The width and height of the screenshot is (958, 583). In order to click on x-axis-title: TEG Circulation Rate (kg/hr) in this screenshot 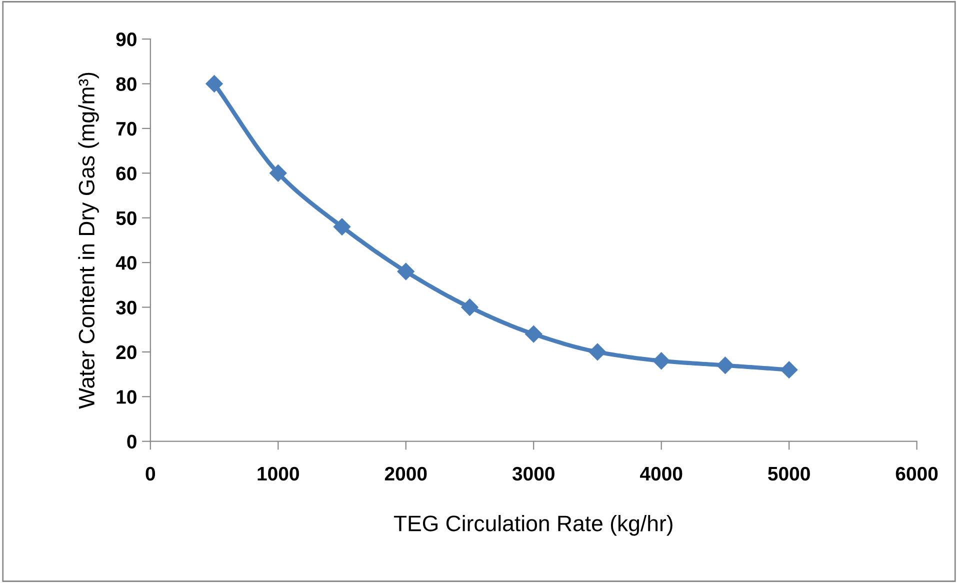, I will do `click(533, 525)`.